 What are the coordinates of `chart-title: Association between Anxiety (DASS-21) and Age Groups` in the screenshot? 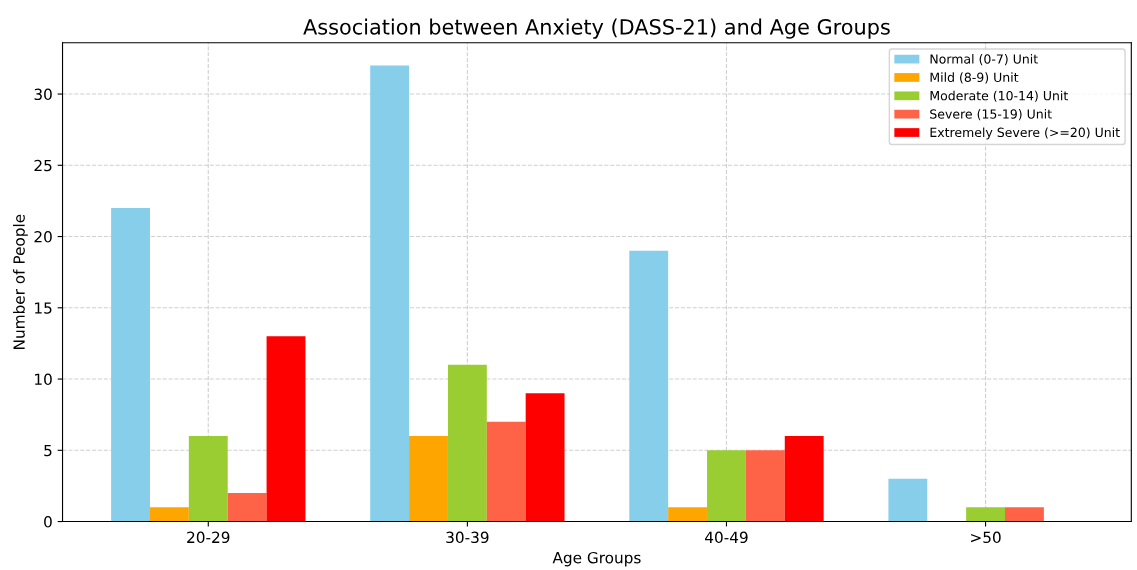 It's located at (596, 28).